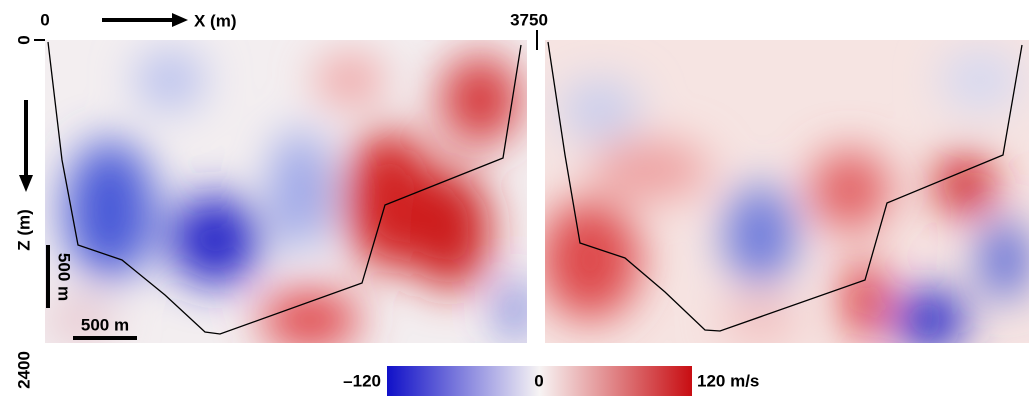  I want to click on vertical-scale-label: 500 m, so click(64, 277).